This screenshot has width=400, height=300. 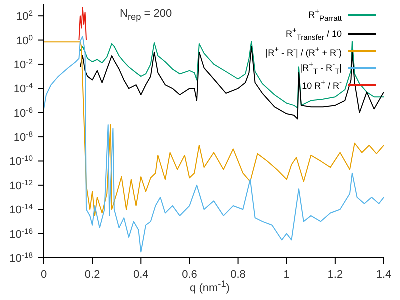 What do you see at coordinates (336, 275) in the screenshot?
I see `x-tick-label: 1.2` at bounding box center [336, 275].